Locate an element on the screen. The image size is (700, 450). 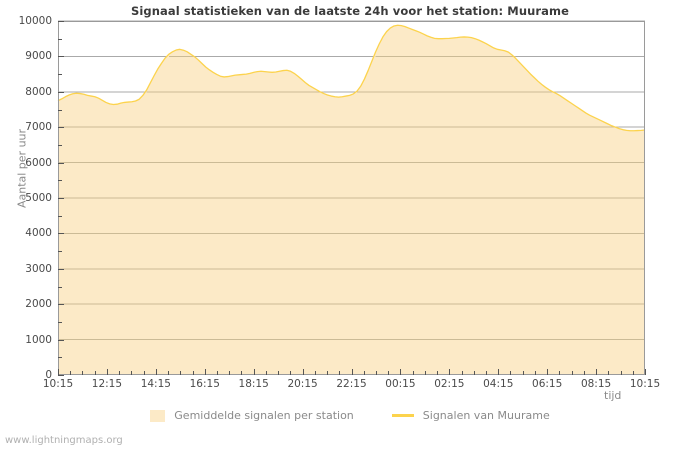
x-tick-label: 00:15 is located at coordinates (400, 384).